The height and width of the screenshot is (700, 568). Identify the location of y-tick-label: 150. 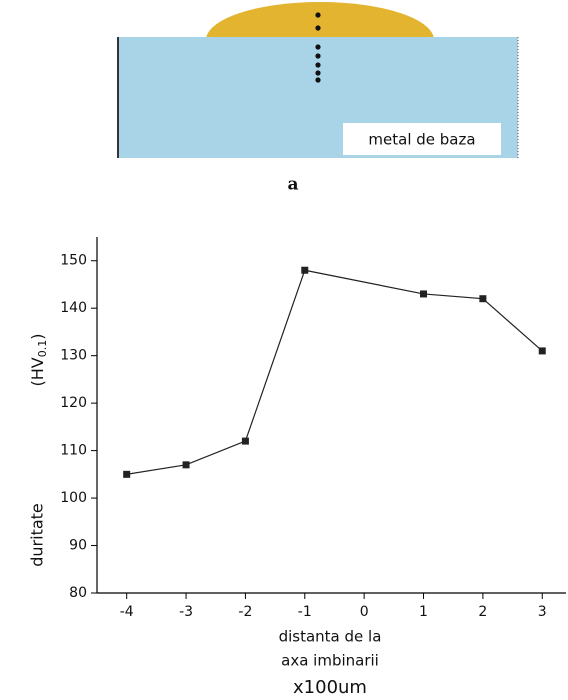
(73, 261).